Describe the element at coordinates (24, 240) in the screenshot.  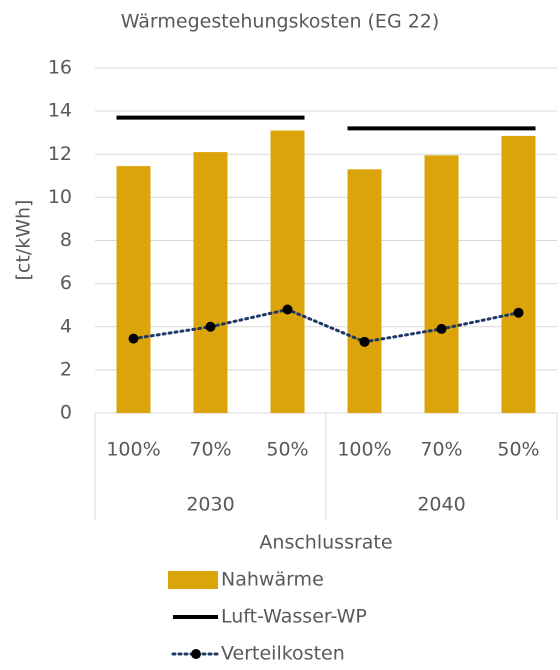
I see `y-axis-title: [ct/kWh]` at that location.